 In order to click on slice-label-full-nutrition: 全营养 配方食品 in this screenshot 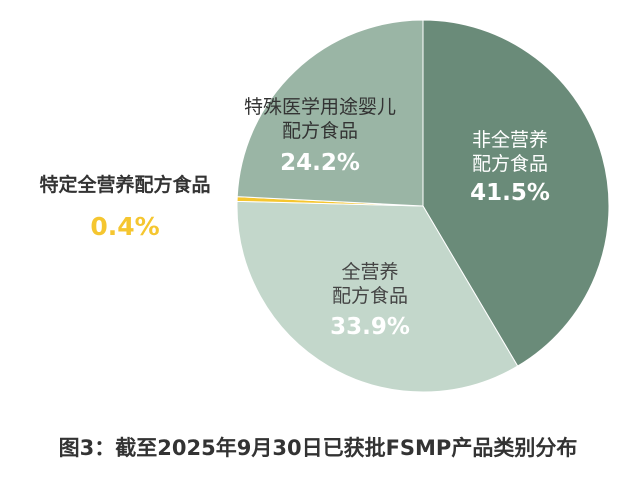, I will do `click(370, 284)`.